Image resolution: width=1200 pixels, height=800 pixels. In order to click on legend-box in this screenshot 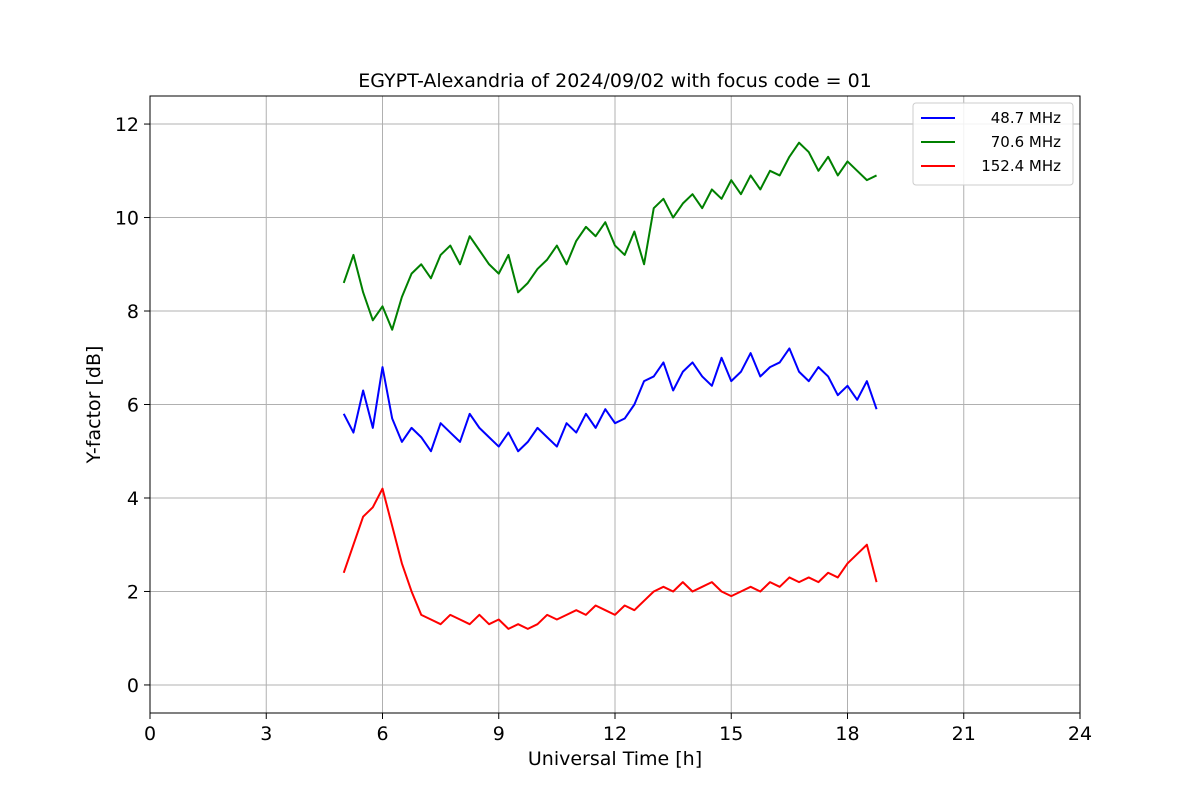, I will do `click(993, 144)`.